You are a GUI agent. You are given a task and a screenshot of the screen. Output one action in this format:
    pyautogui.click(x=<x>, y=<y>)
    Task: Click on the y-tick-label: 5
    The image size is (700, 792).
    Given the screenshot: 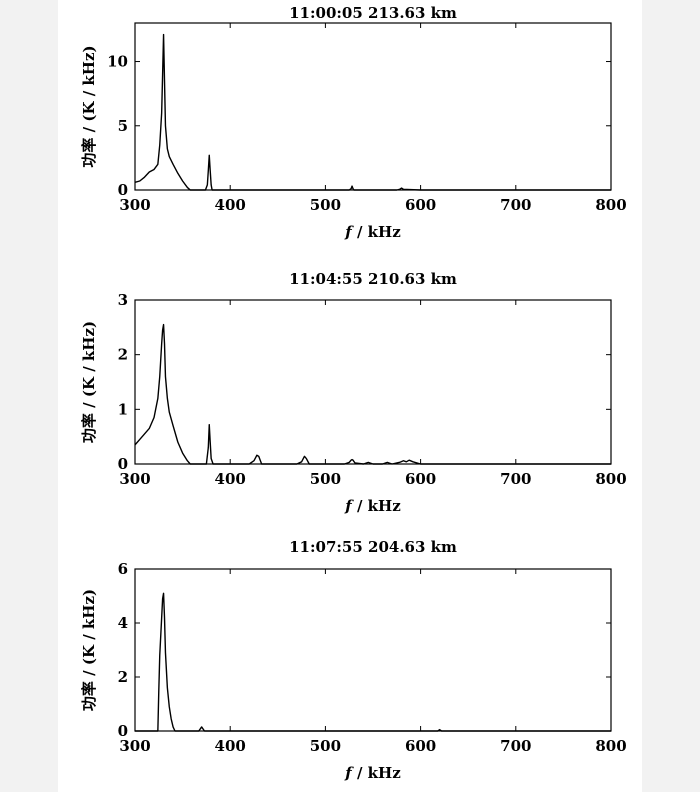 What is the action you would take?
    pyautogui.click(x=123, y=126)
    